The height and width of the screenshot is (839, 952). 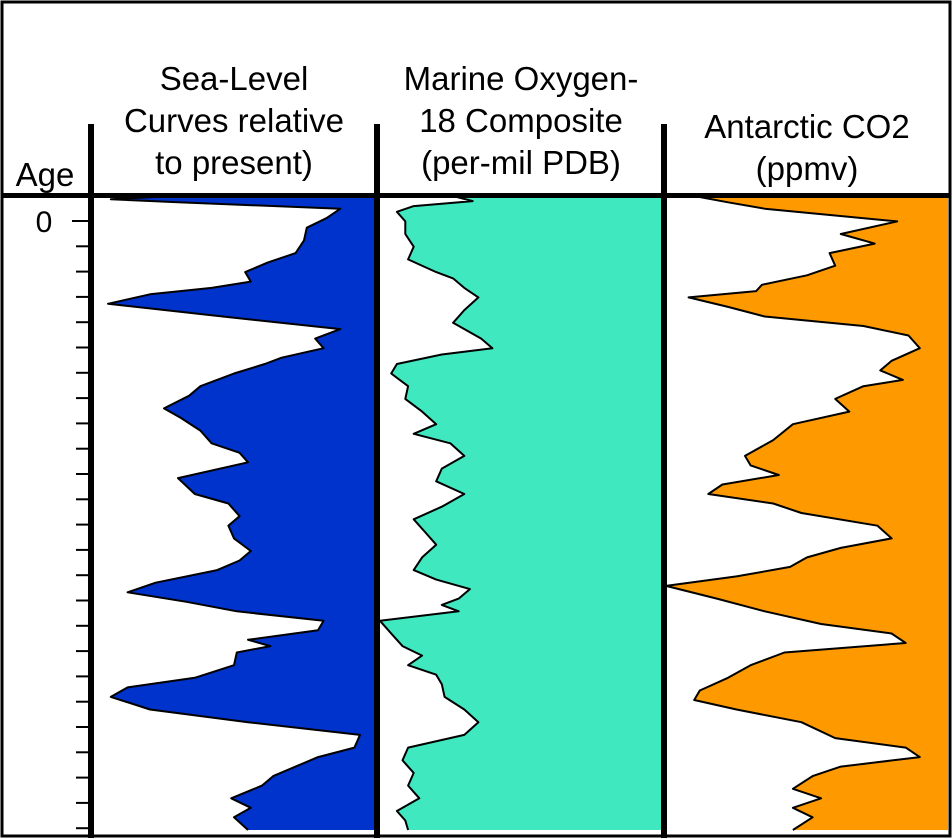 What do you see at coordinates (807, 148) in the screenshot?
I see `co2-header: Antarctic CO2 (ppmv)` at bounding box center [807, 148].